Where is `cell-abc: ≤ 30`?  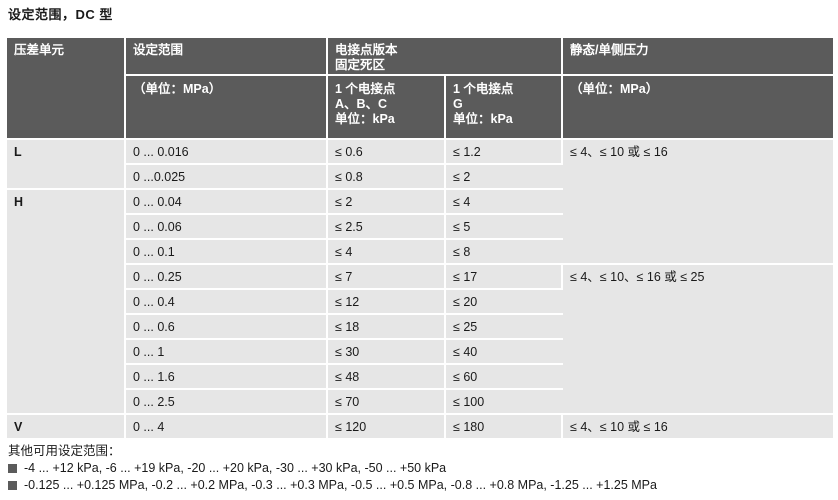 cell-abc: ≤ 30 is located at coordinates (387, 352).